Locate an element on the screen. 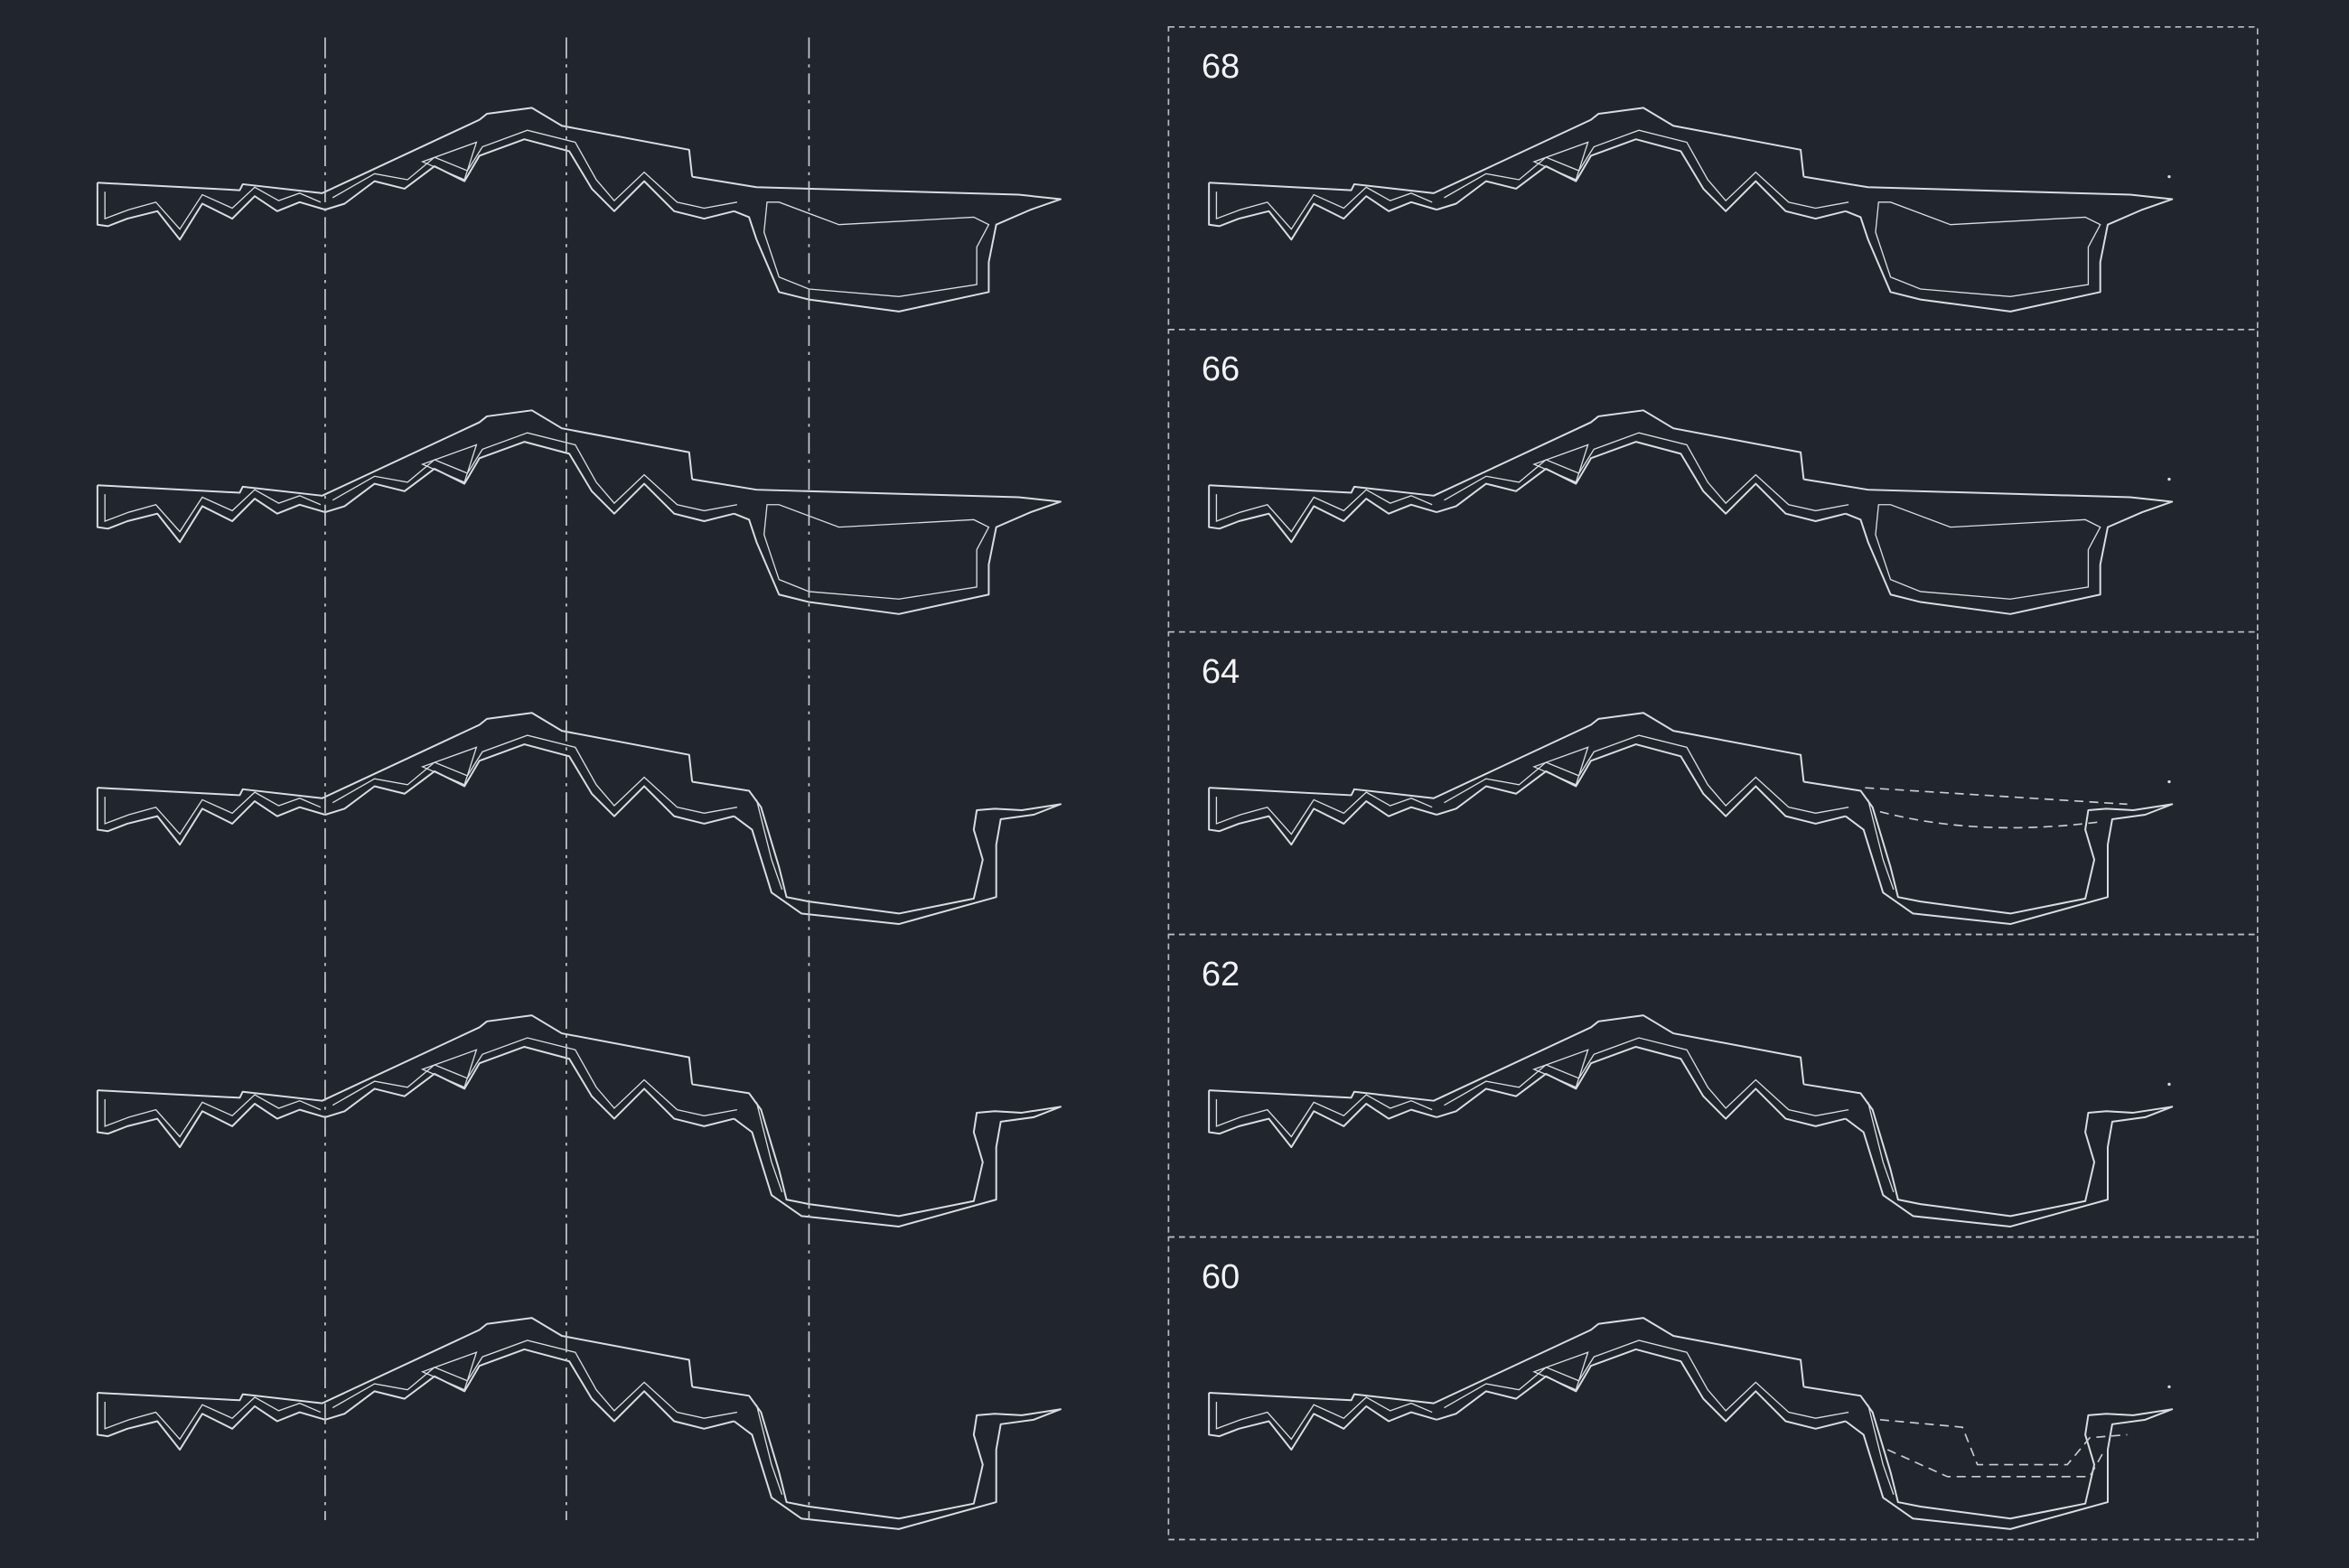 This screenshot has height=1568, width=2349. drain-level is located at coordinates (2004, 1448).